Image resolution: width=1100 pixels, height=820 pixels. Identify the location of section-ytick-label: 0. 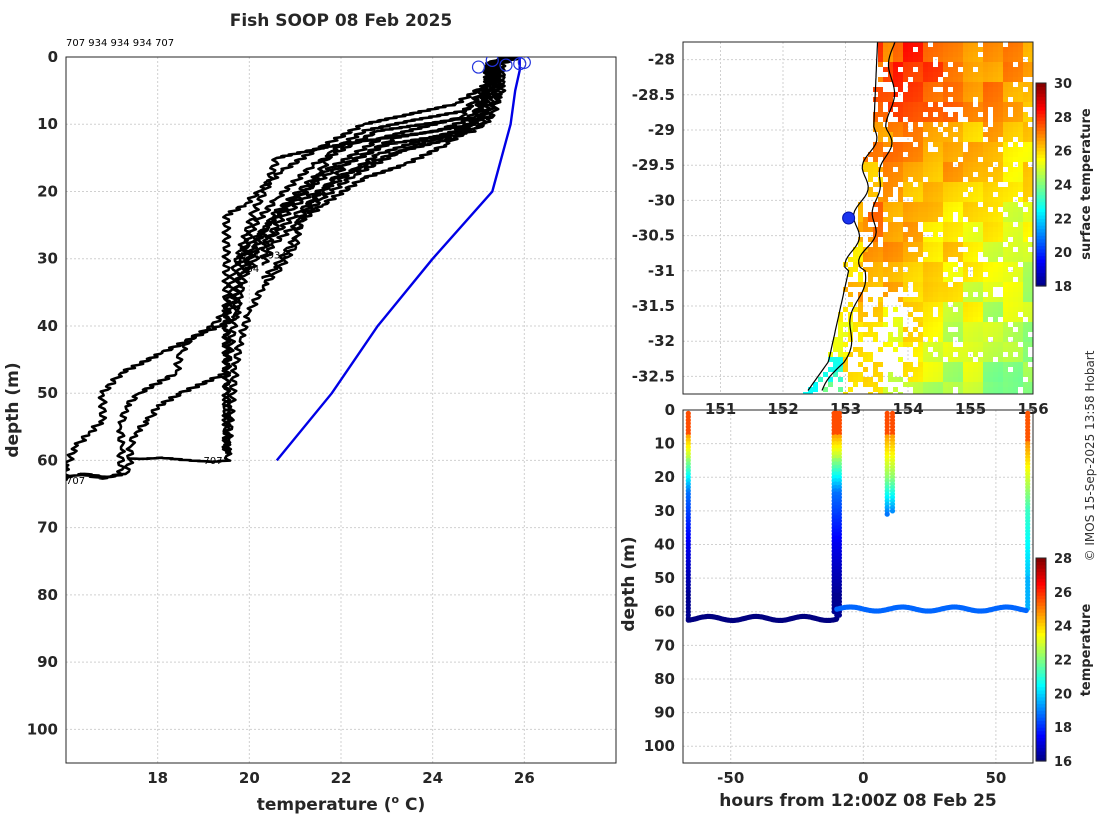
(670, 410).